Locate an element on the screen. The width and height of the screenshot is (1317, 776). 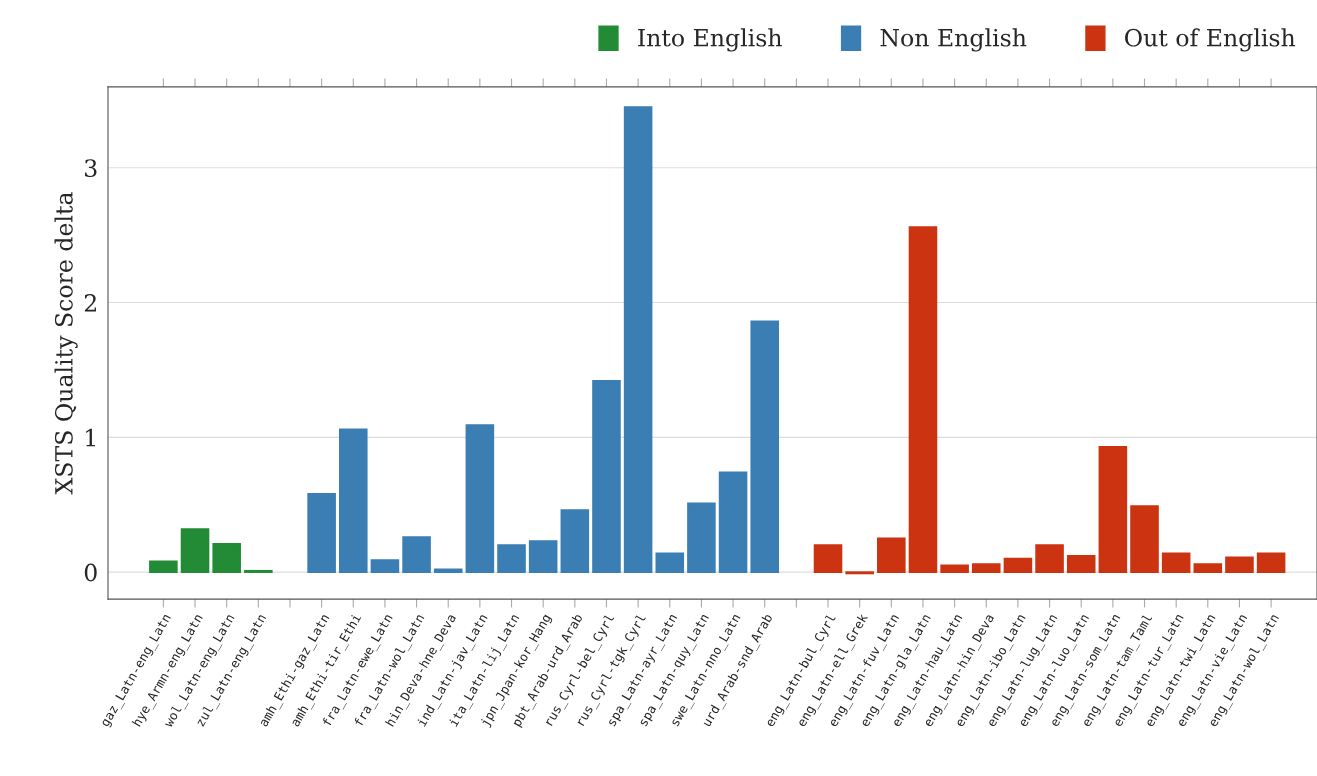
y-axis-title: XSTS Quality Score delta is located at coordinates (66, 343).